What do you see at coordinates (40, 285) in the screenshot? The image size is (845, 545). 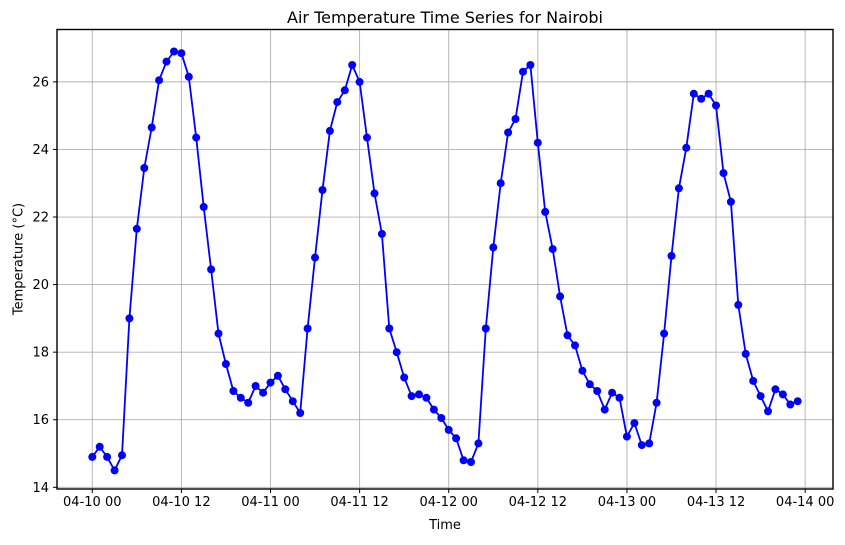 I see `y-tick-label: 20` at bounding box center [40, 285].